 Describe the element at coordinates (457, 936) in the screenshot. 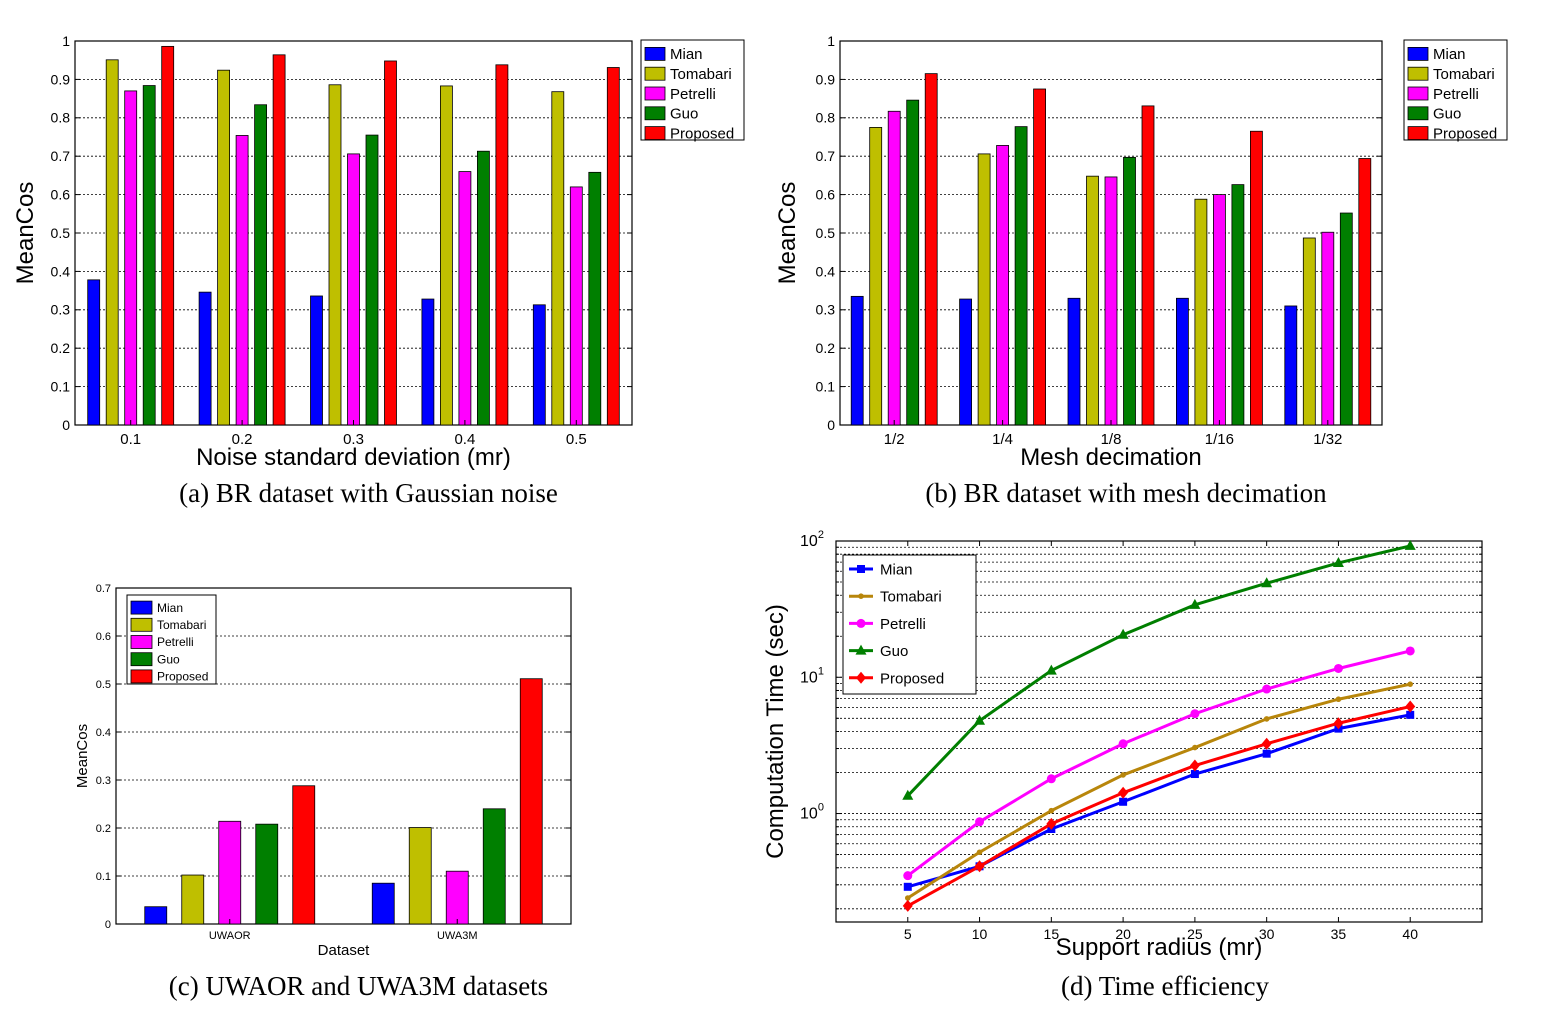

I see `x-tick-label: UWA3M` at that location.